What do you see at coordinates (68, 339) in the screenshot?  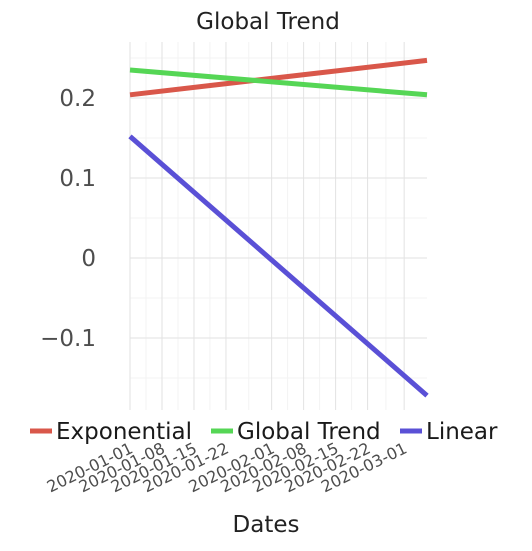 I see `y-tick-label: −0.1` at bounding box center [68, 339].